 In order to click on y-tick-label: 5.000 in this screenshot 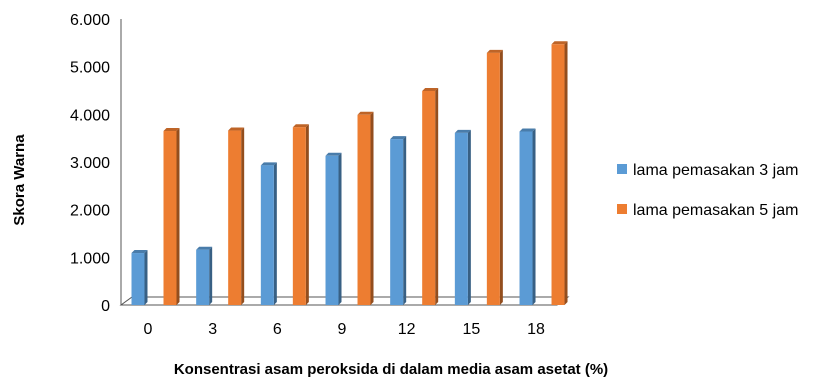, I will do `click(90, 68)`.